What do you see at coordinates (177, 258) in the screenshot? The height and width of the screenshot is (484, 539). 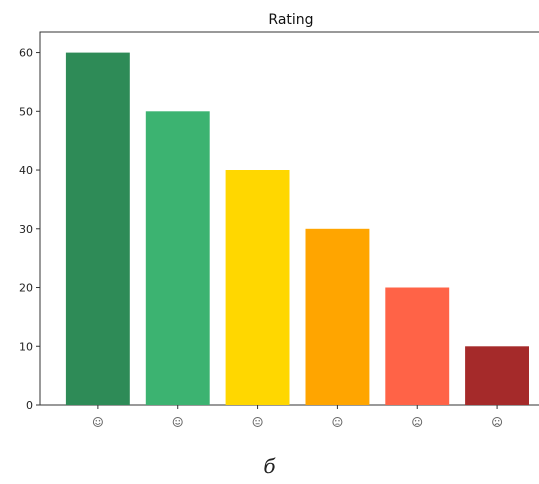 I see `bar-happy` at bounding box center [177, 258].